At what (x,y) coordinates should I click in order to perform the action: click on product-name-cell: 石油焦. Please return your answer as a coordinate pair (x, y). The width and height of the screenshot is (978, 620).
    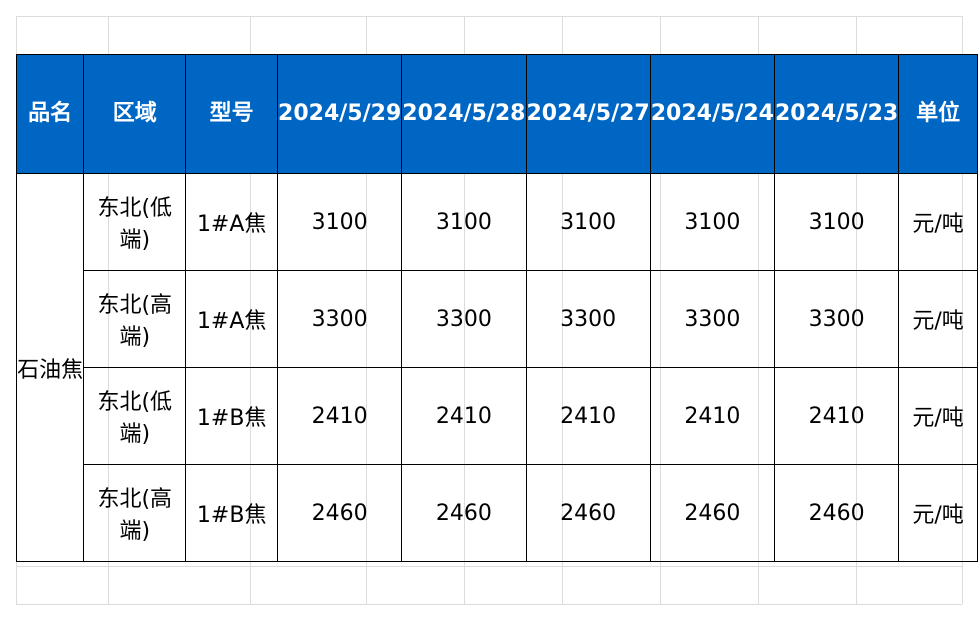
    Looking at the image, I should click on (50, 367).